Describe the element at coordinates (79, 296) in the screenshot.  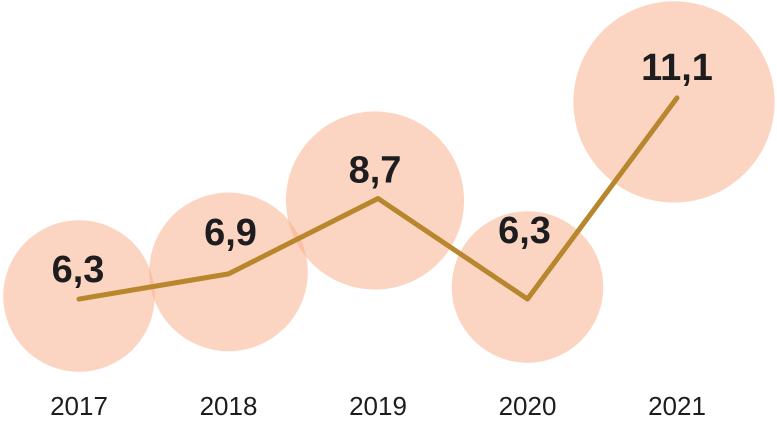
I see `bubble-2017` at that location.